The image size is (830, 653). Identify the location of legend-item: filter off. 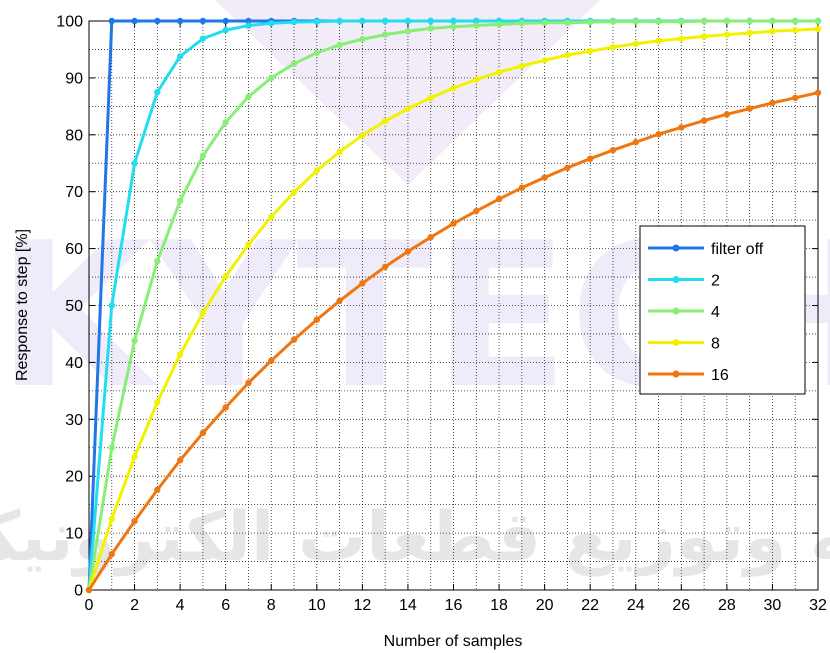
(706, 249).